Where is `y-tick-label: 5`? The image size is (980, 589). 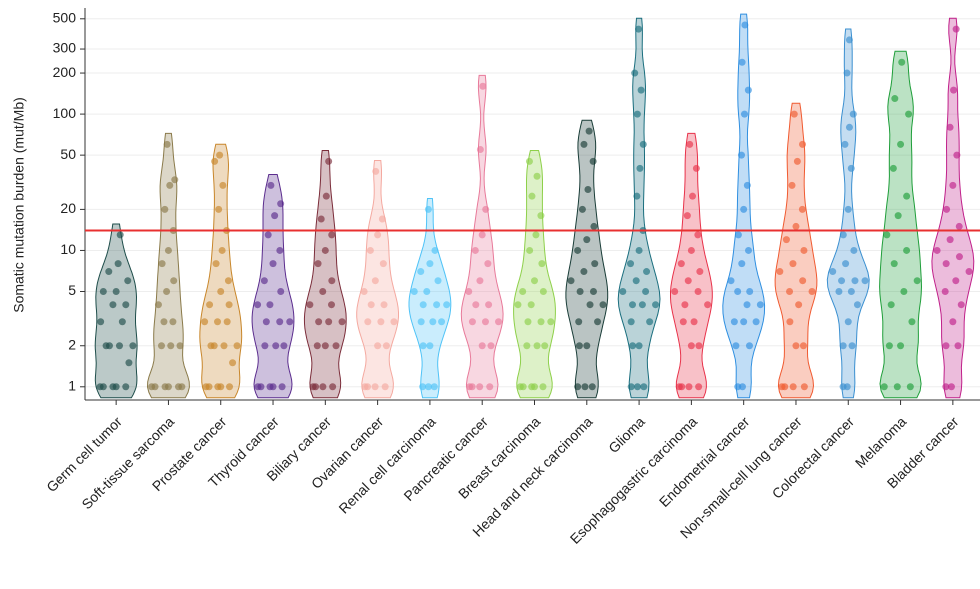
y-tick-label: 5 is located at coordinates (72, 290).